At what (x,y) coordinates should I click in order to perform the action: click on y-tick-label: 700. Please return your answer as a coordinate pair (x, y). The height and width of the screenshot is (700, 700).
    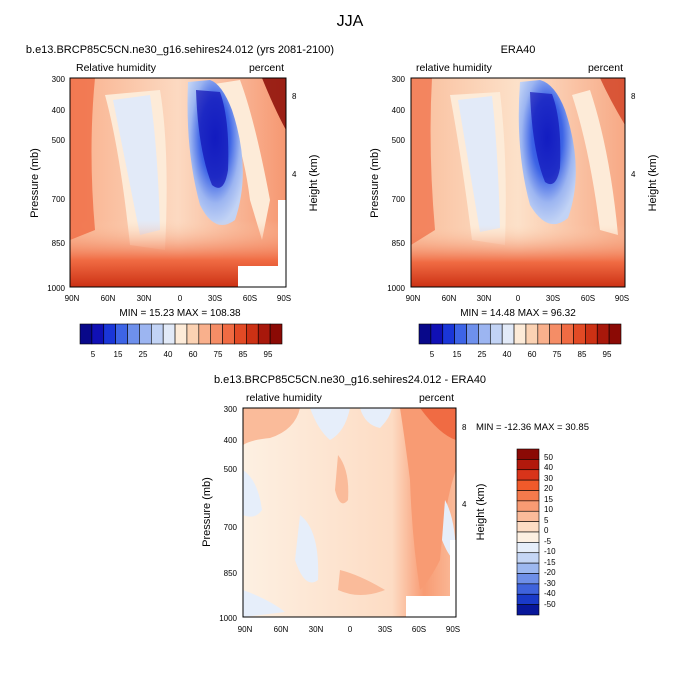
    Looking at the image, I should click on (231, 527).